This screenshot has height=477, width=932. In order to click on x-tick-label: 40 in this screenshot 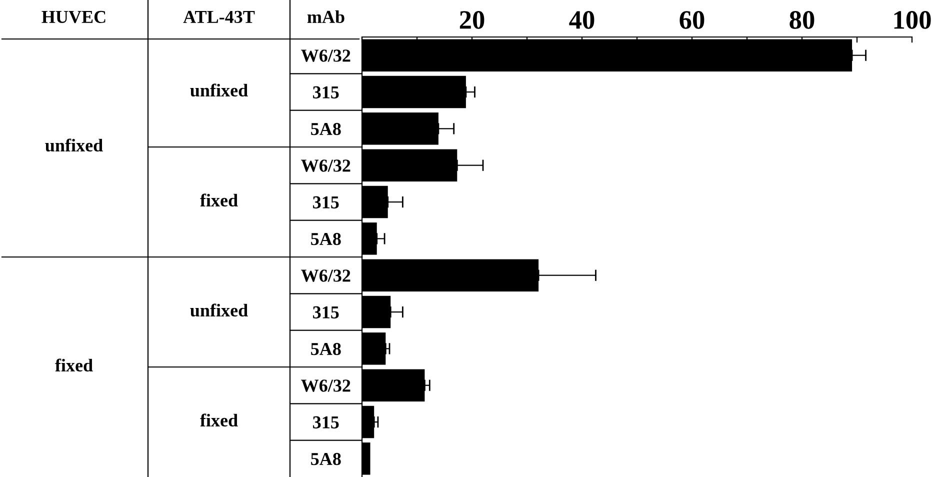, I will do `click(581, 20)`.